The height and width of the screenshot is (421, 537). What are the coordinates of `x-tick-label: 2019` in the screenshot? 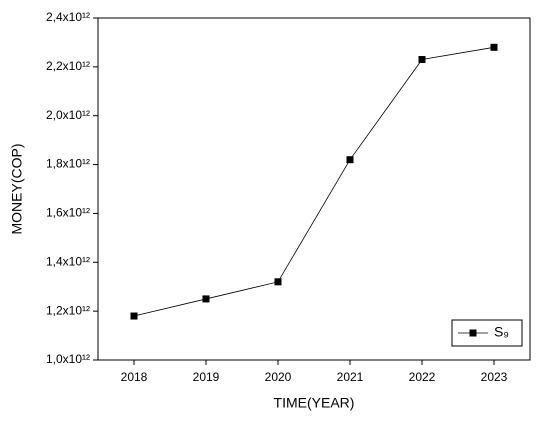 It's located at (206, 377).